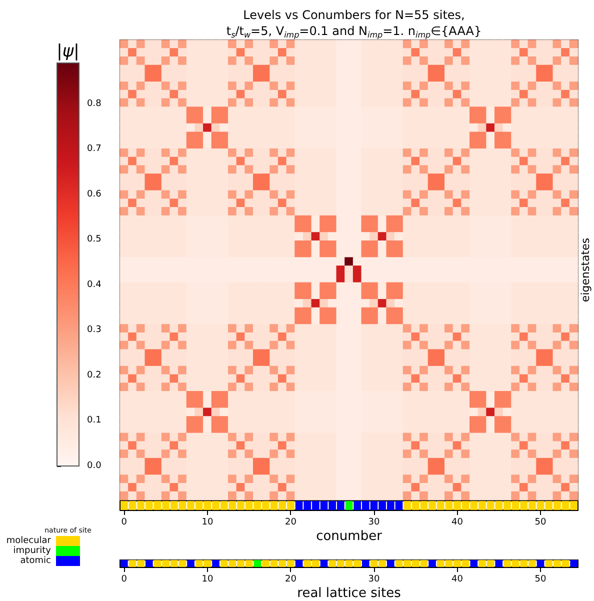 Image resolution: width=594 pixels, height=601 pixels. I want to click on legend-label: impurity, so click(32, 551).